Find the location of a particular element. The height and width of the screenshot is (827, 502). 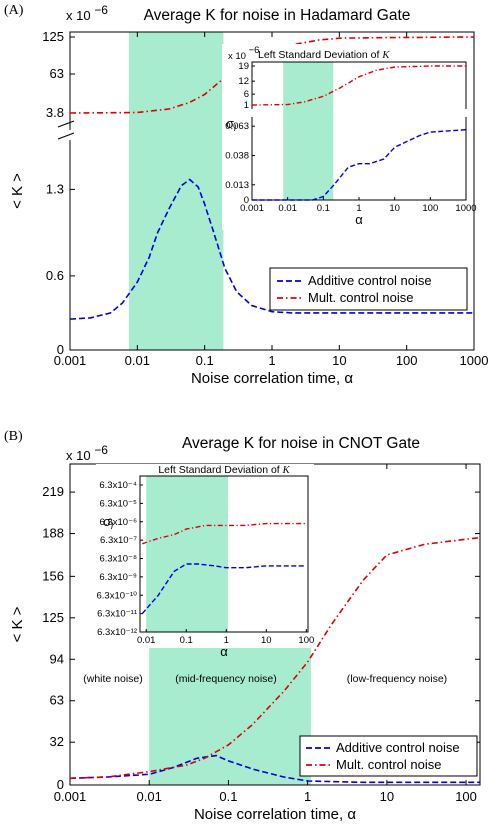

panel-b-inset-shaded-region is located at coordinates (187, 554).